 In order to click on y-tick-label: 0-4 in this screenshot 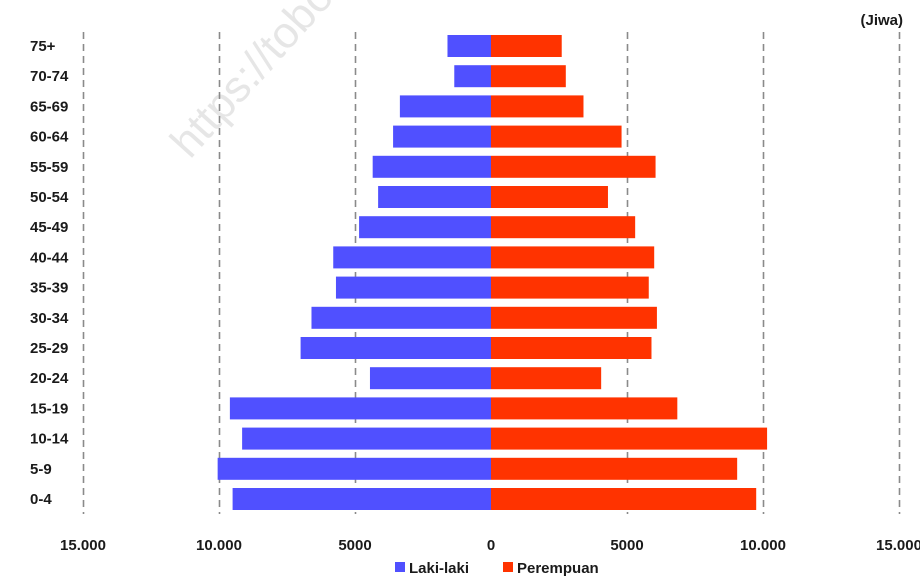, I will do `click(41, 499)`.